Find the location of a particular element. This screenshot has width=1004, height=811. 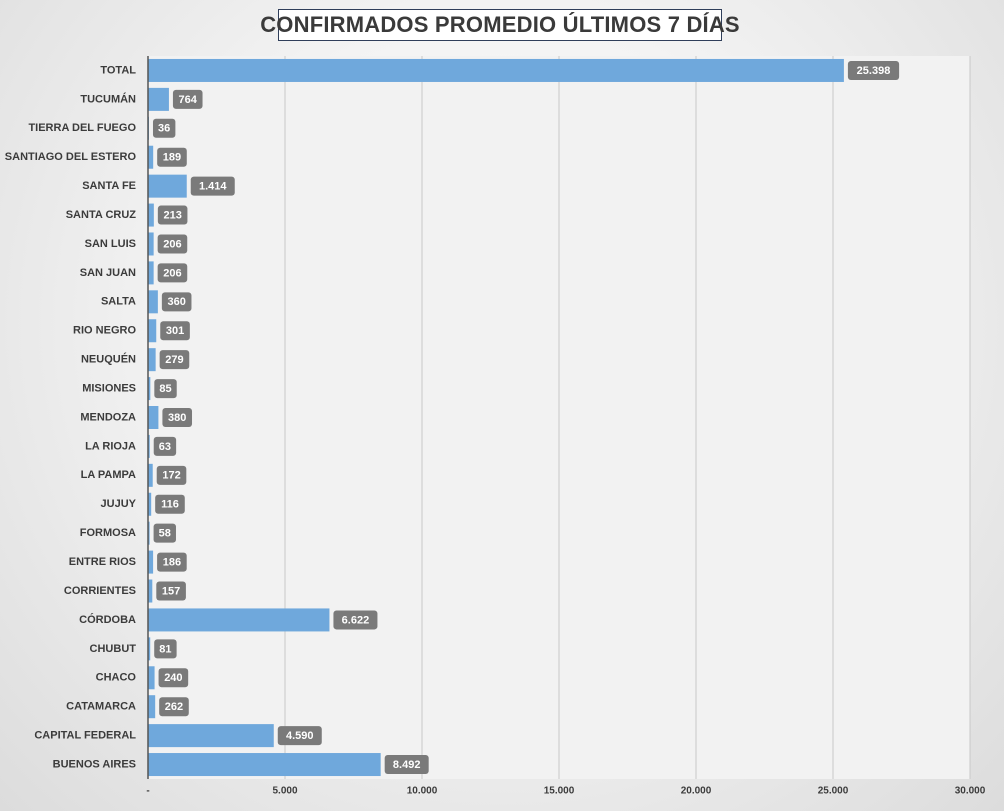

data-label-entre-rios: 186 is located at coordinates (172, 562).